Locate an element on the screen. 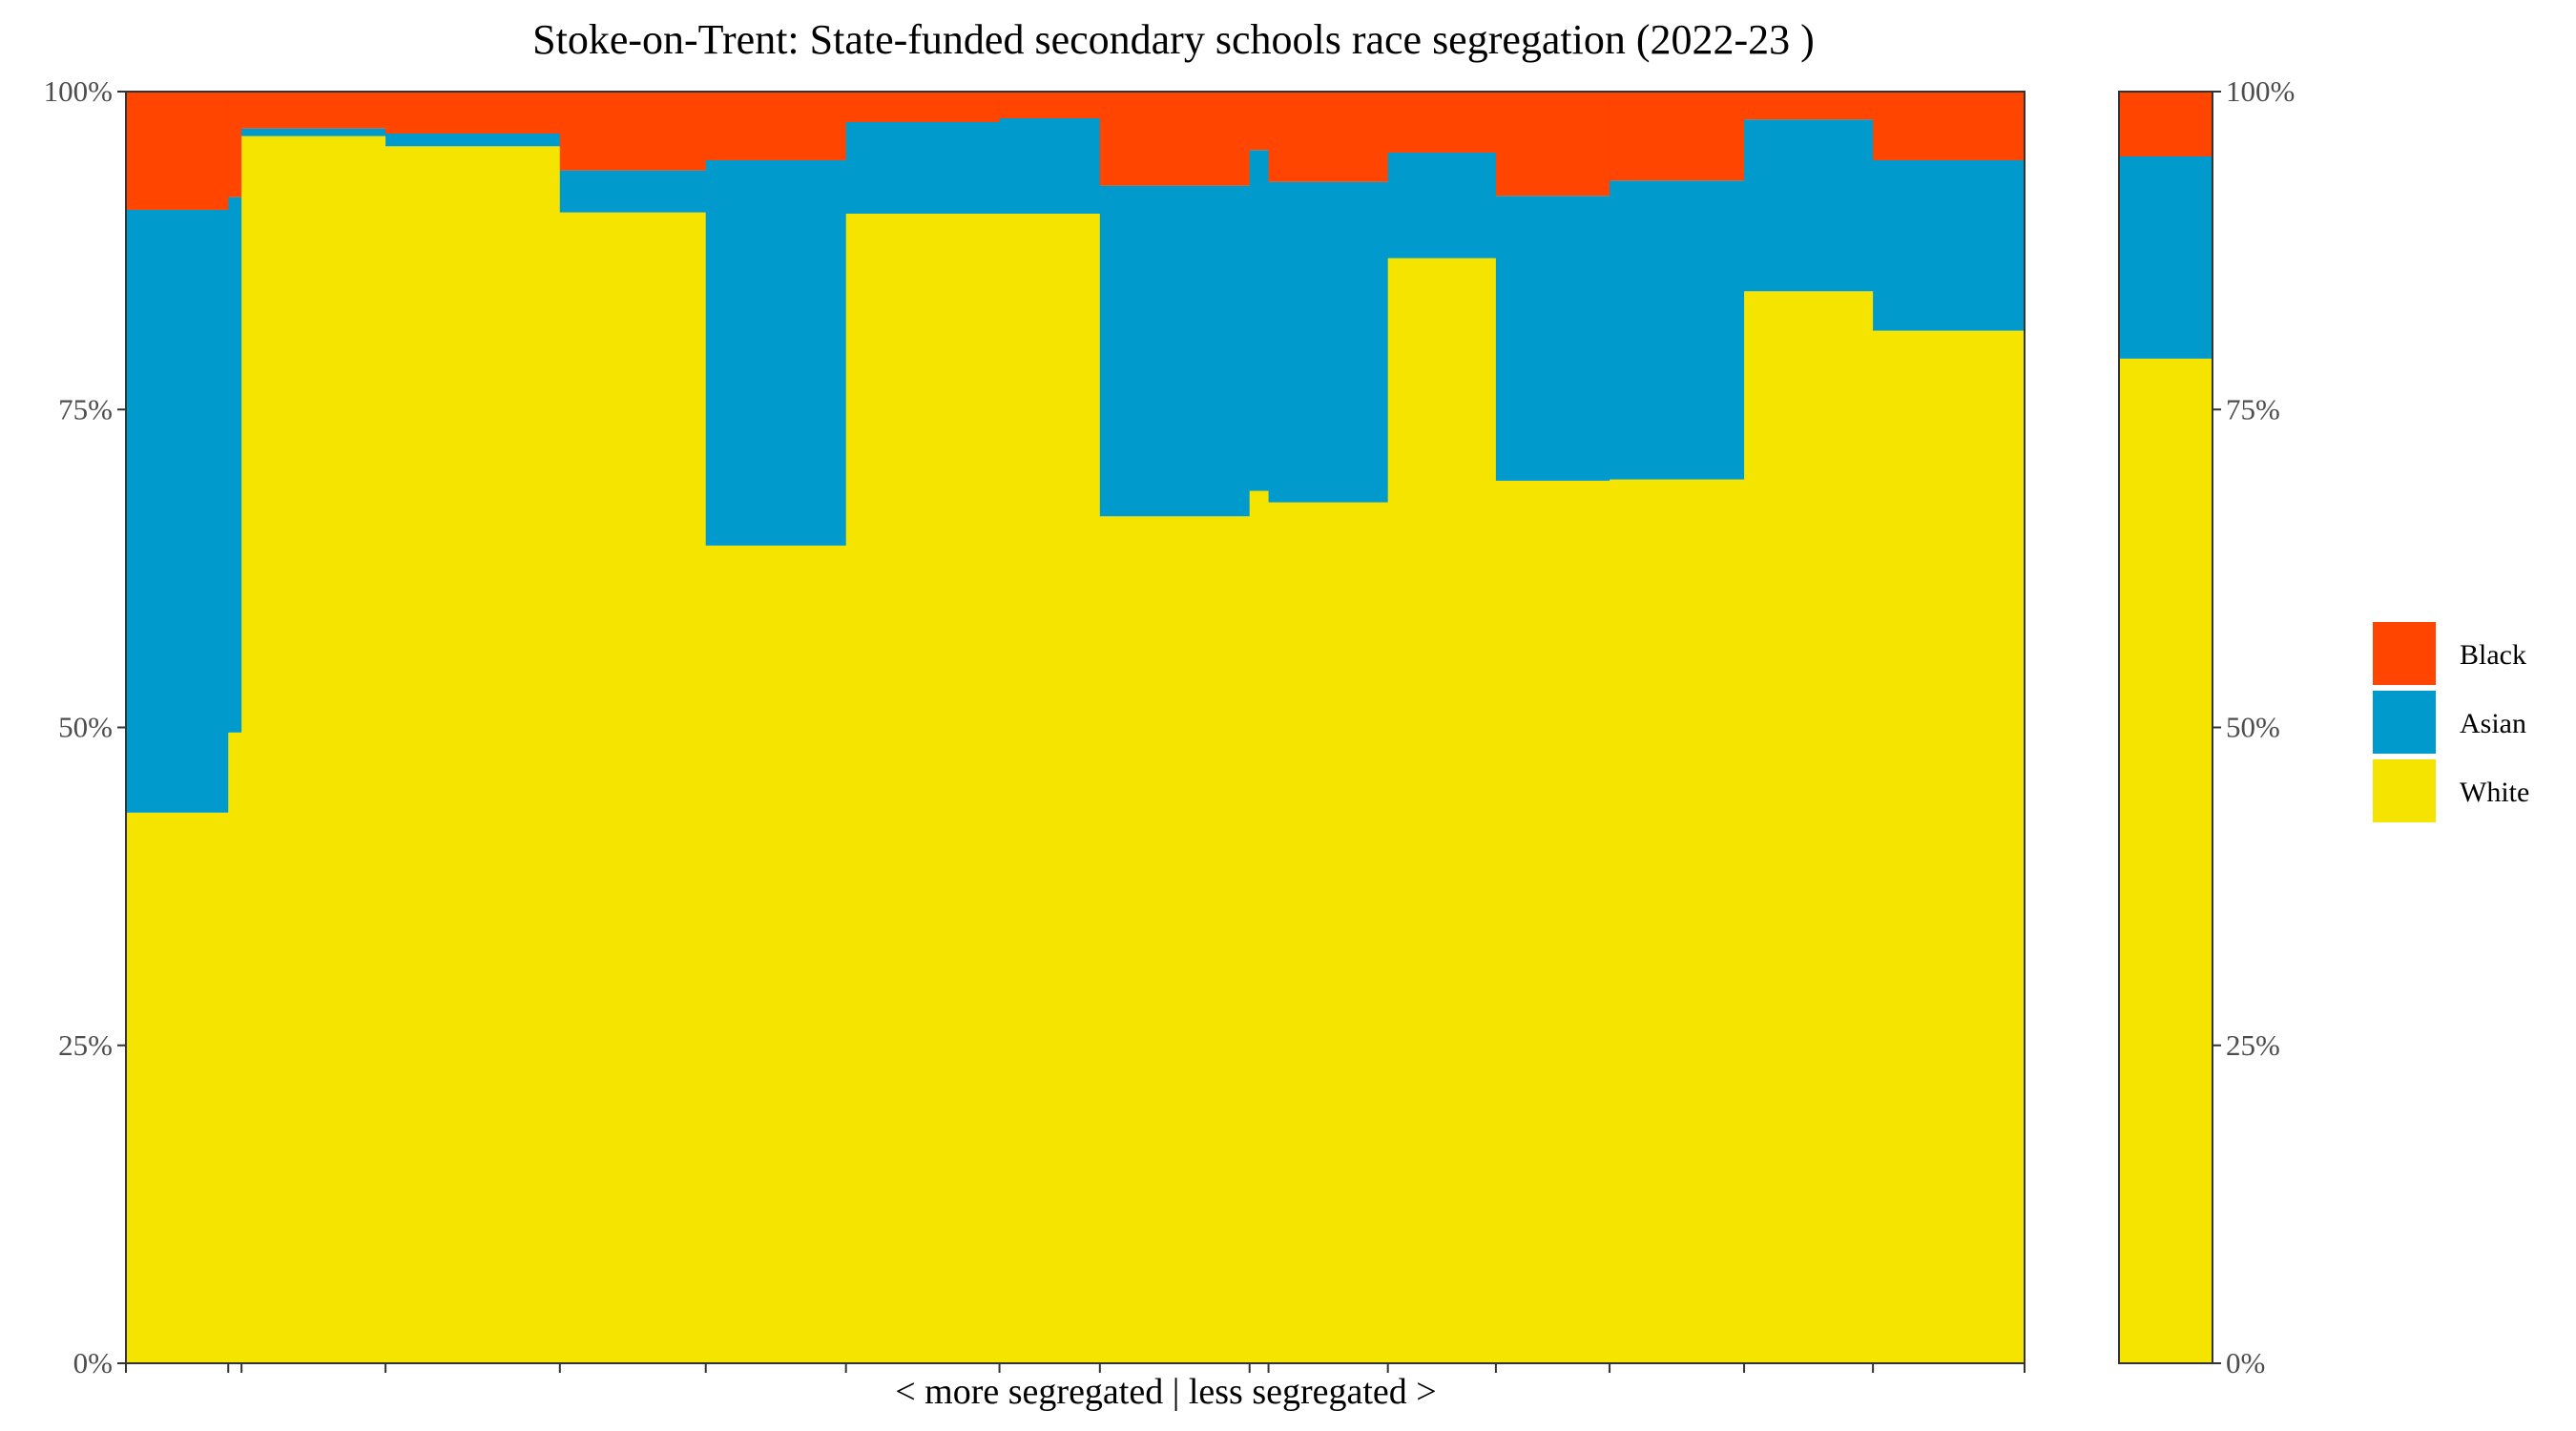  legend-swatch-white is located at coordinates (2404, 790).